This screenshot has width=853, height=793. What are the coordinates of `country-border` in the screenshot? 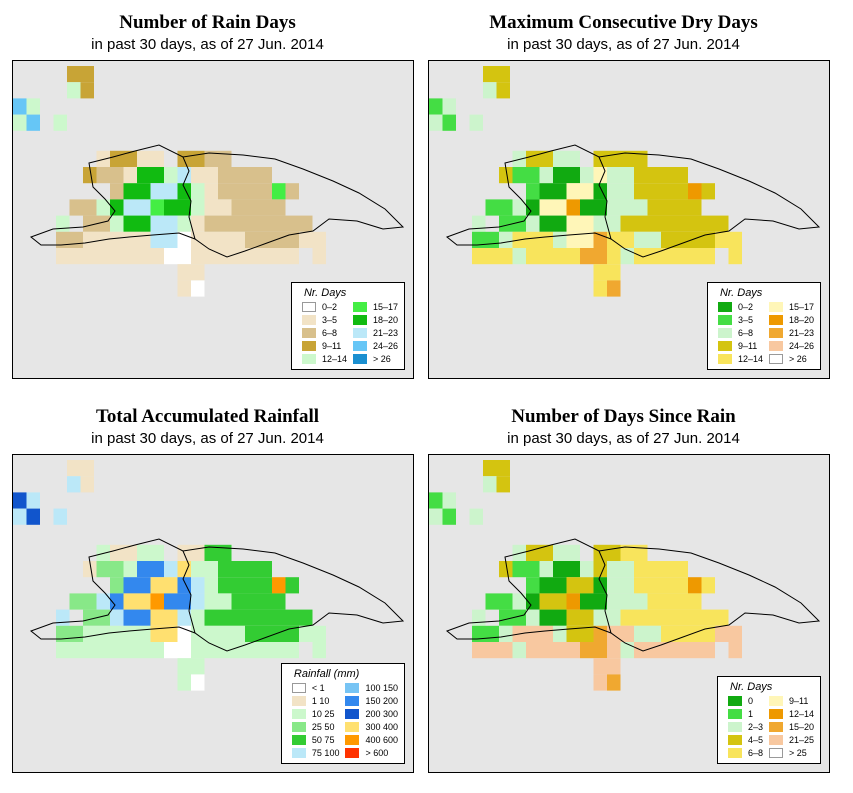 It's located at (189, 198).